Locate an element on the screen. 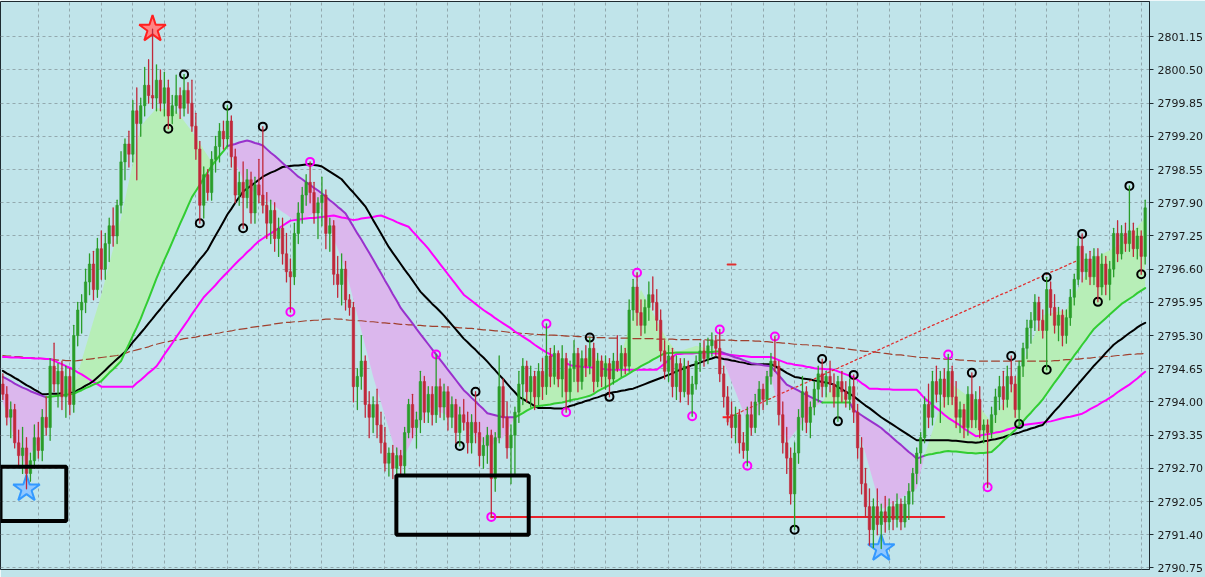 This screenshot has width=1205, height=577. y-tick-label: 2793.35 is located at coordinates (1180, 436).